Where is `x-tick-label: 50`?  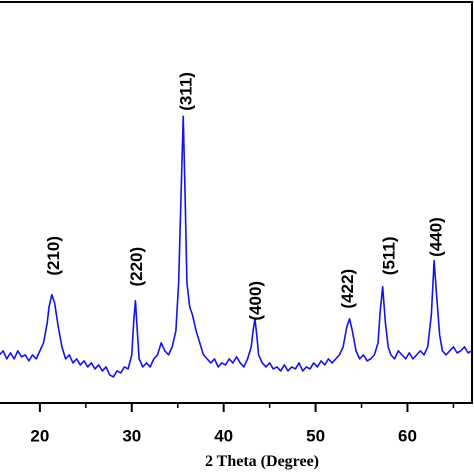
x-tick-label: 50 is located at coordinates (315, 435).